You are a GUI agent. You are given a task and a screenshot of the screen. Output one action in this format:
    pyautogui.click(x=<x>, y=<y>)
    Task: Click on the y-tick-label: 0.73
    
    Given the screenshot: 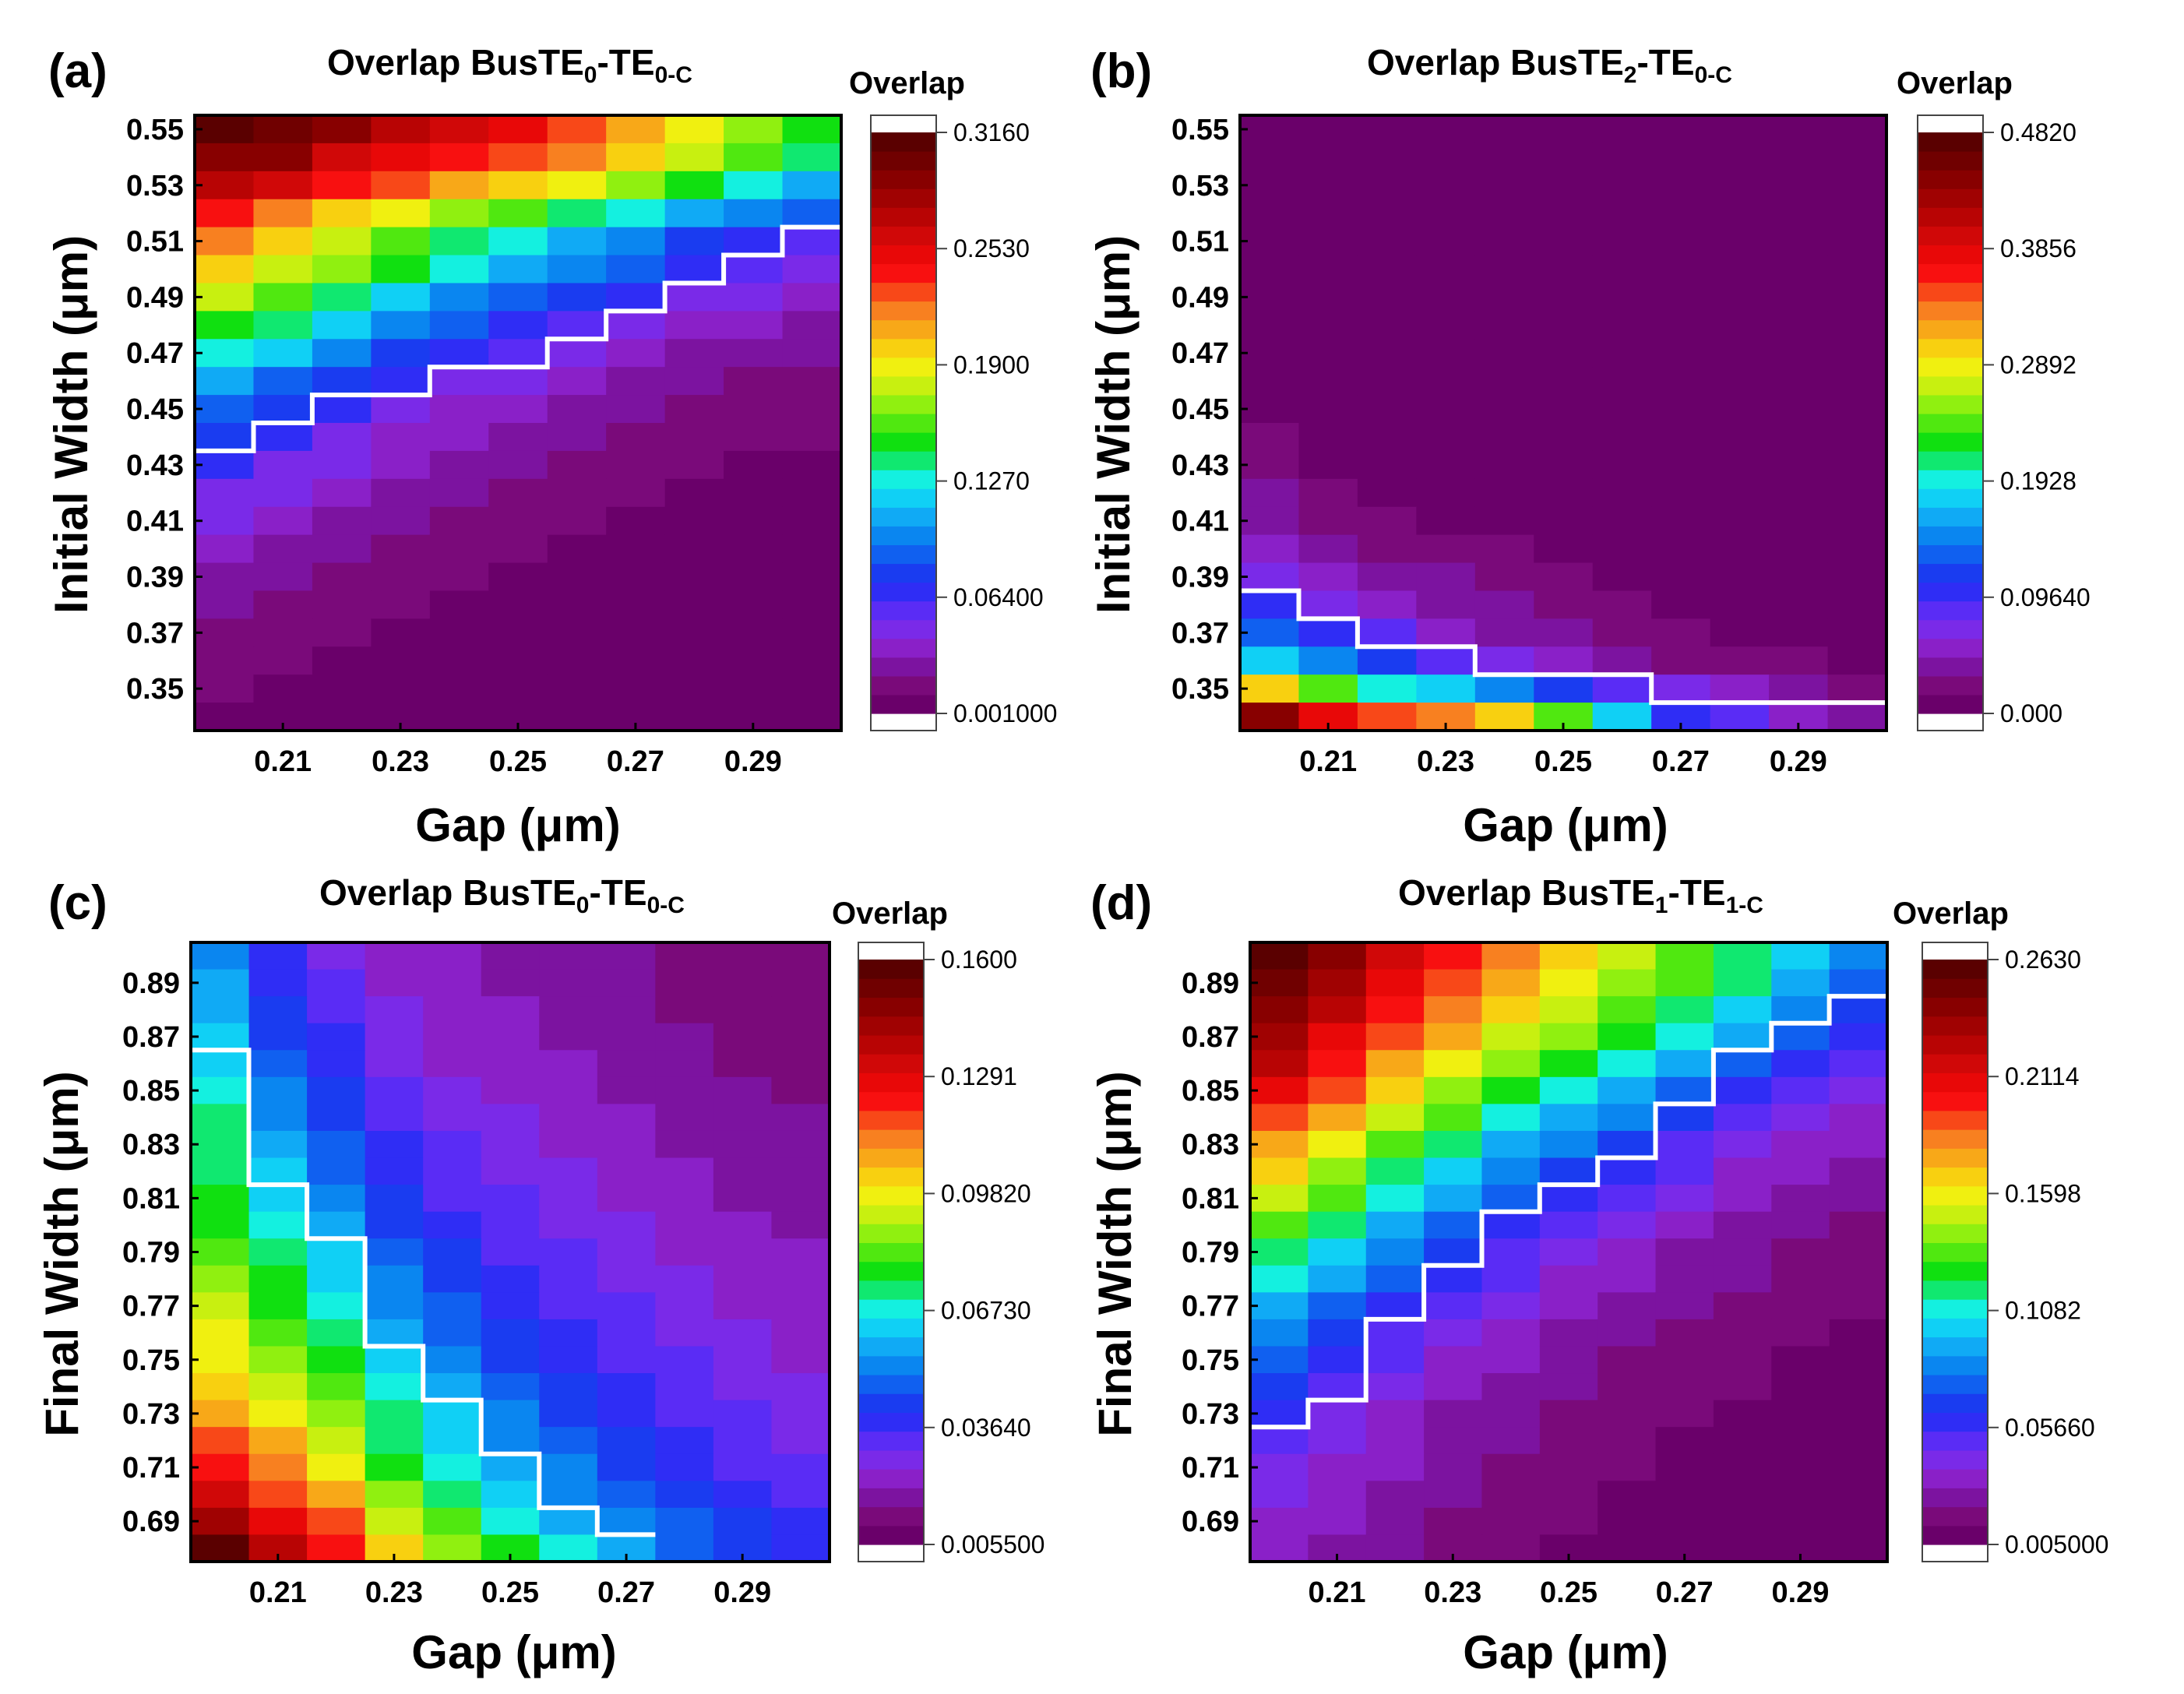 What is the action you would take?
    pyautogui.click(x=151, y=1414)
    